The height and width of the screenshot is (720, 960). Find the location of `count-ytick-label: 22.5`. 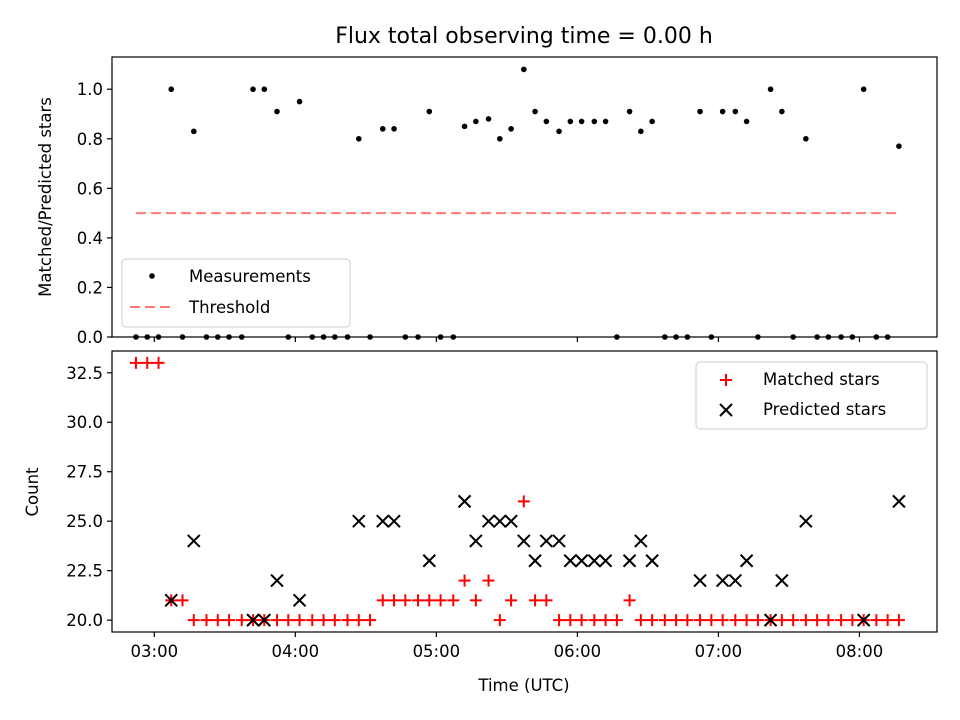

count-ytick-label: 22.5 is located at coordinates (84, 571).